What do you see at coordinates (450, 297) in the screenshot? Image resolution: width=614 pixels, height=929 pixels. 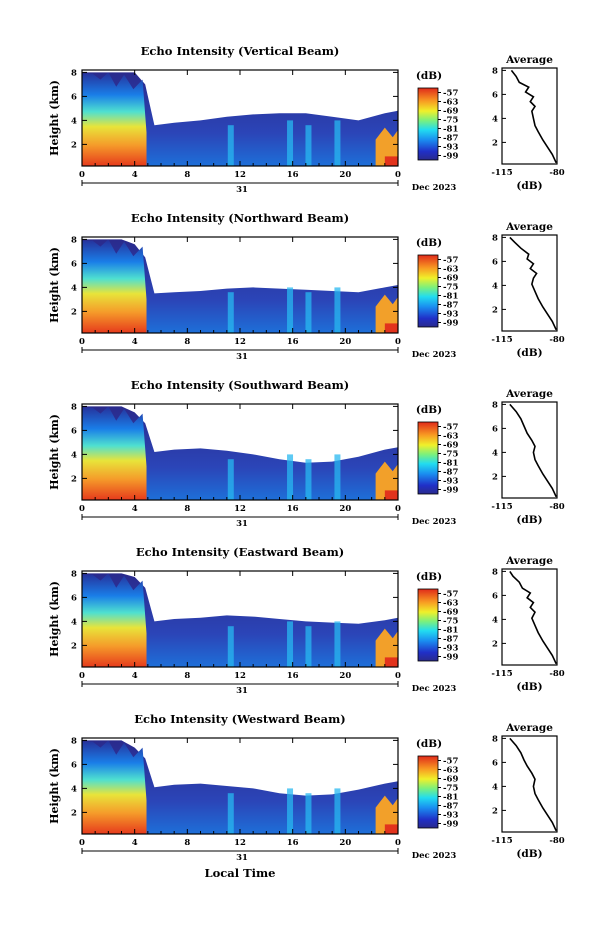 I see `colorbar-tick-label: -81` at bounding box center [450, 297].